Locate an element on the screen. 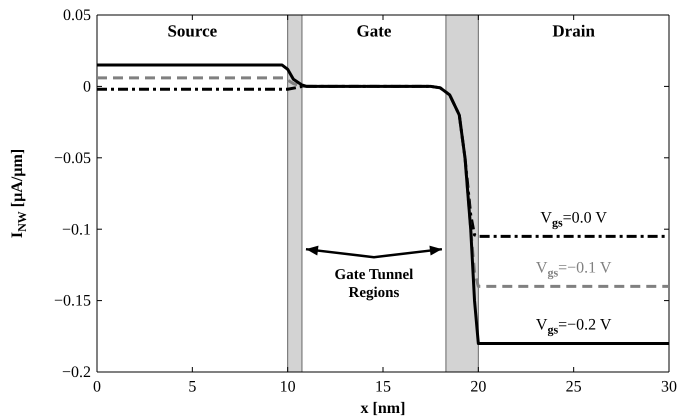  annotation: Gate is located at coordinates (374, 30).